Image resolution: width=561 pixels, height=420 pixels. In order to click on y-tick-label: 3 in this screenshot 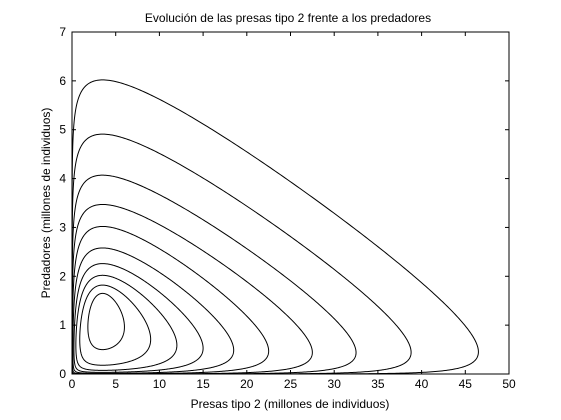, I will do `click(62, 227)`.